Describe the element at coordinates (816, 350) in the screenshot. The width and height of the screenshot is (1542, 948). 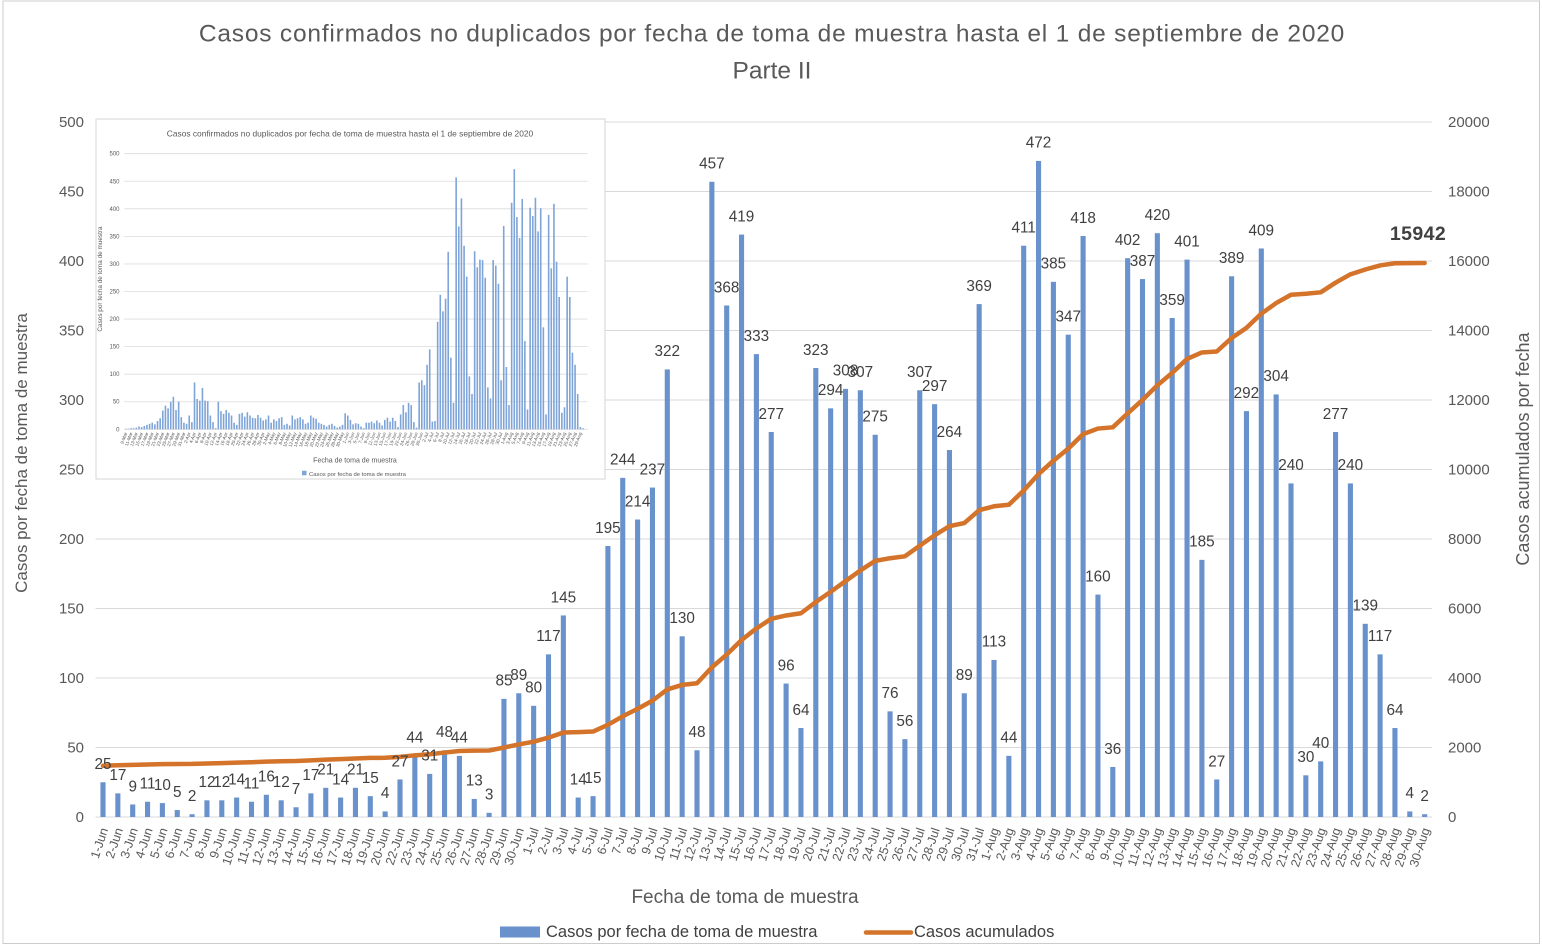
I see `svg-text: 323` at that location.